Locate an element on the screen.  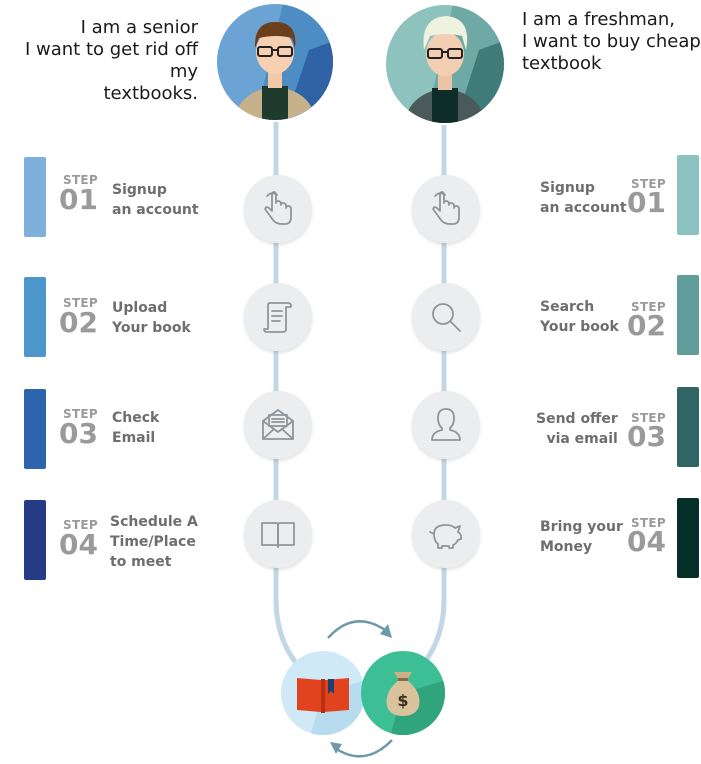
buyer-step-1-icon-circle is located at coordinates (446, 209).